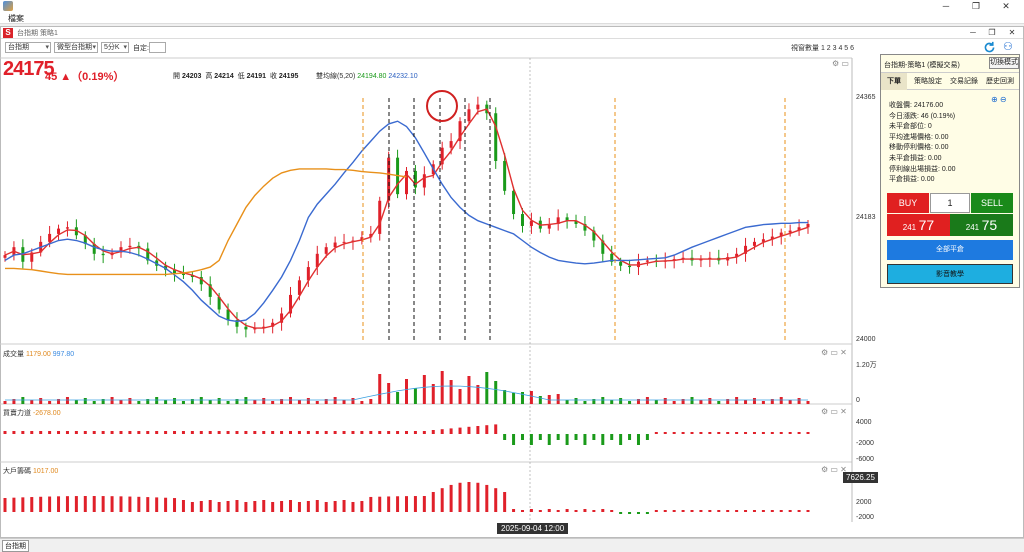 The image size is (1024, 552). Describe the element at coordinates (950, 203) in the screenshot. I see `quantity-input: 1` at that location.